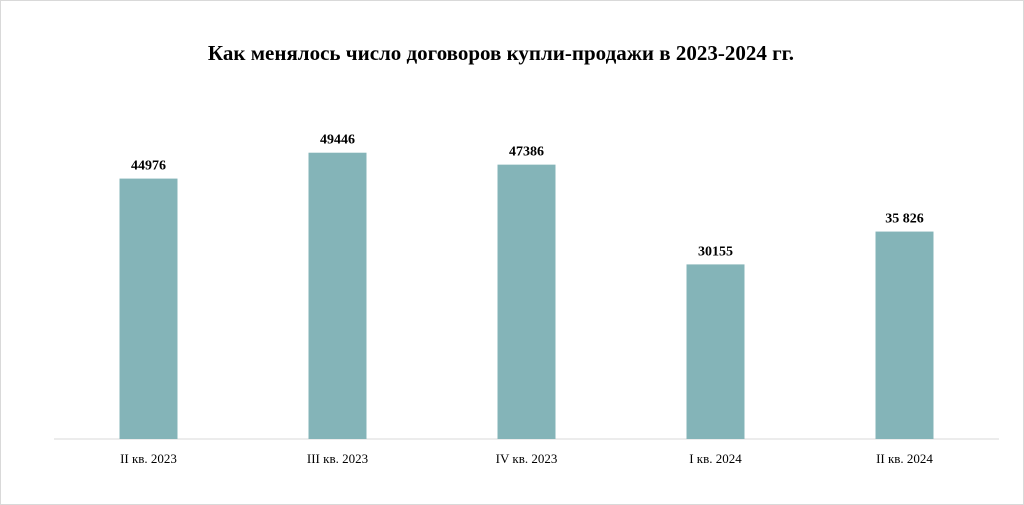  What do you see at coordinates (527, 458) in the screenshot?
I see `category-label: IV кв. 2023` at bounding box center [527, 458].